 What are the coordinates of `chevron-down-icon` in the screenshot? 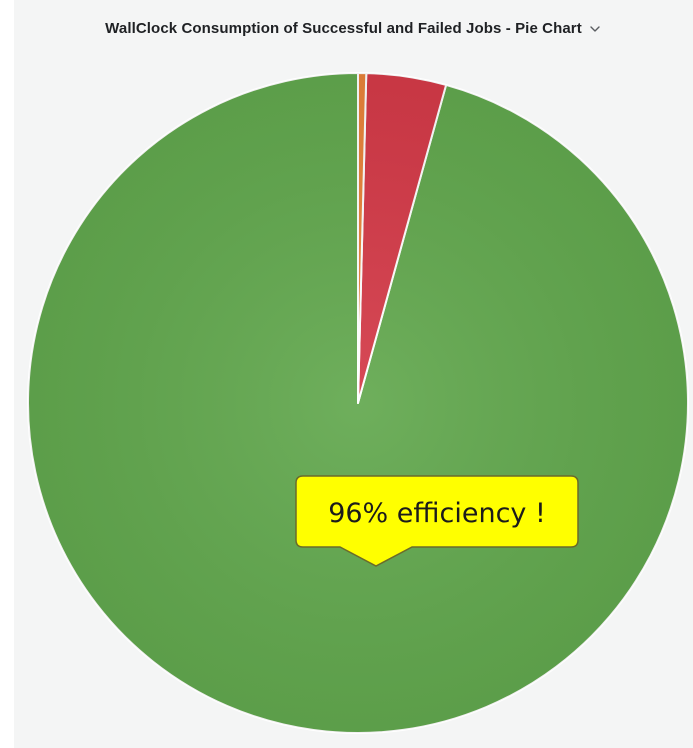 It's located at (595, 29).